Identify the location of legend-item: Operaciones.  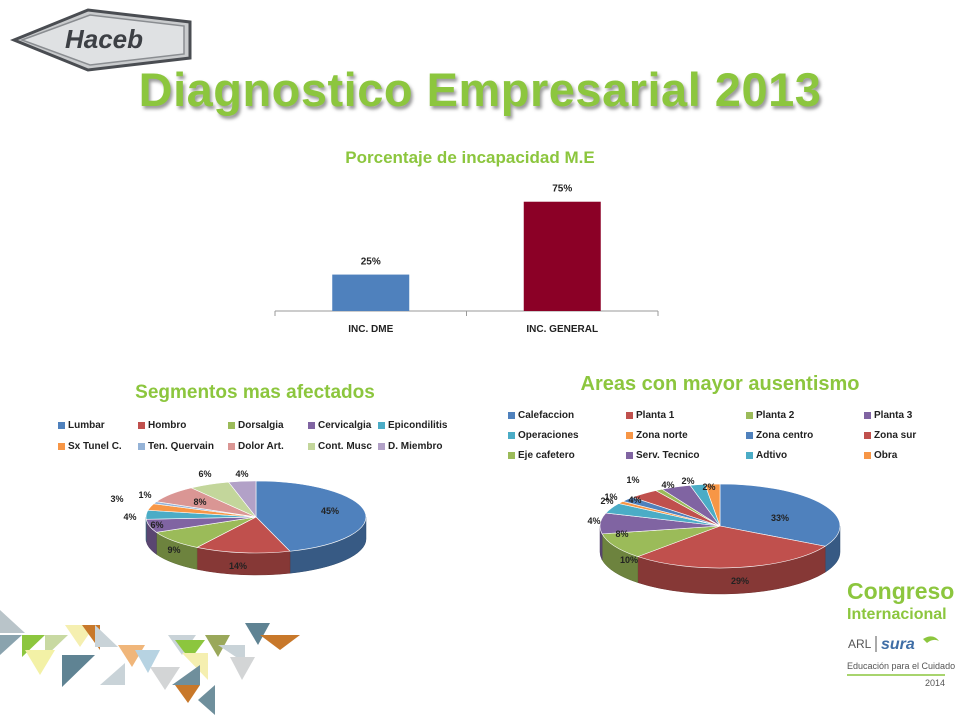
(543, 435).